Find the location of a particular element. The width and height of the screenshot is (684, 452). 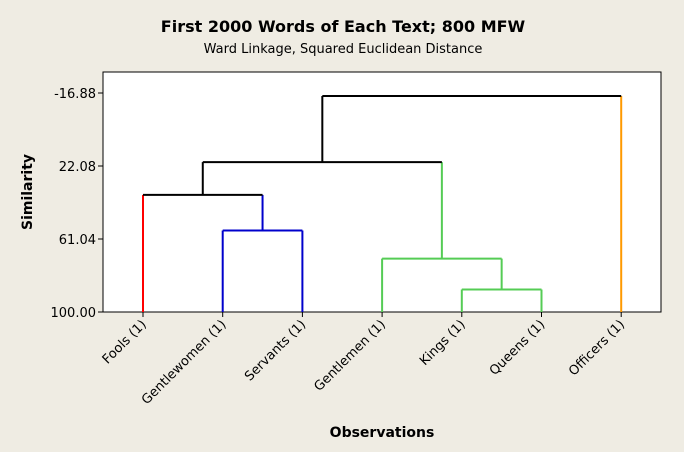

y-axis-label: Similarity is located at coordinates (28, 192).